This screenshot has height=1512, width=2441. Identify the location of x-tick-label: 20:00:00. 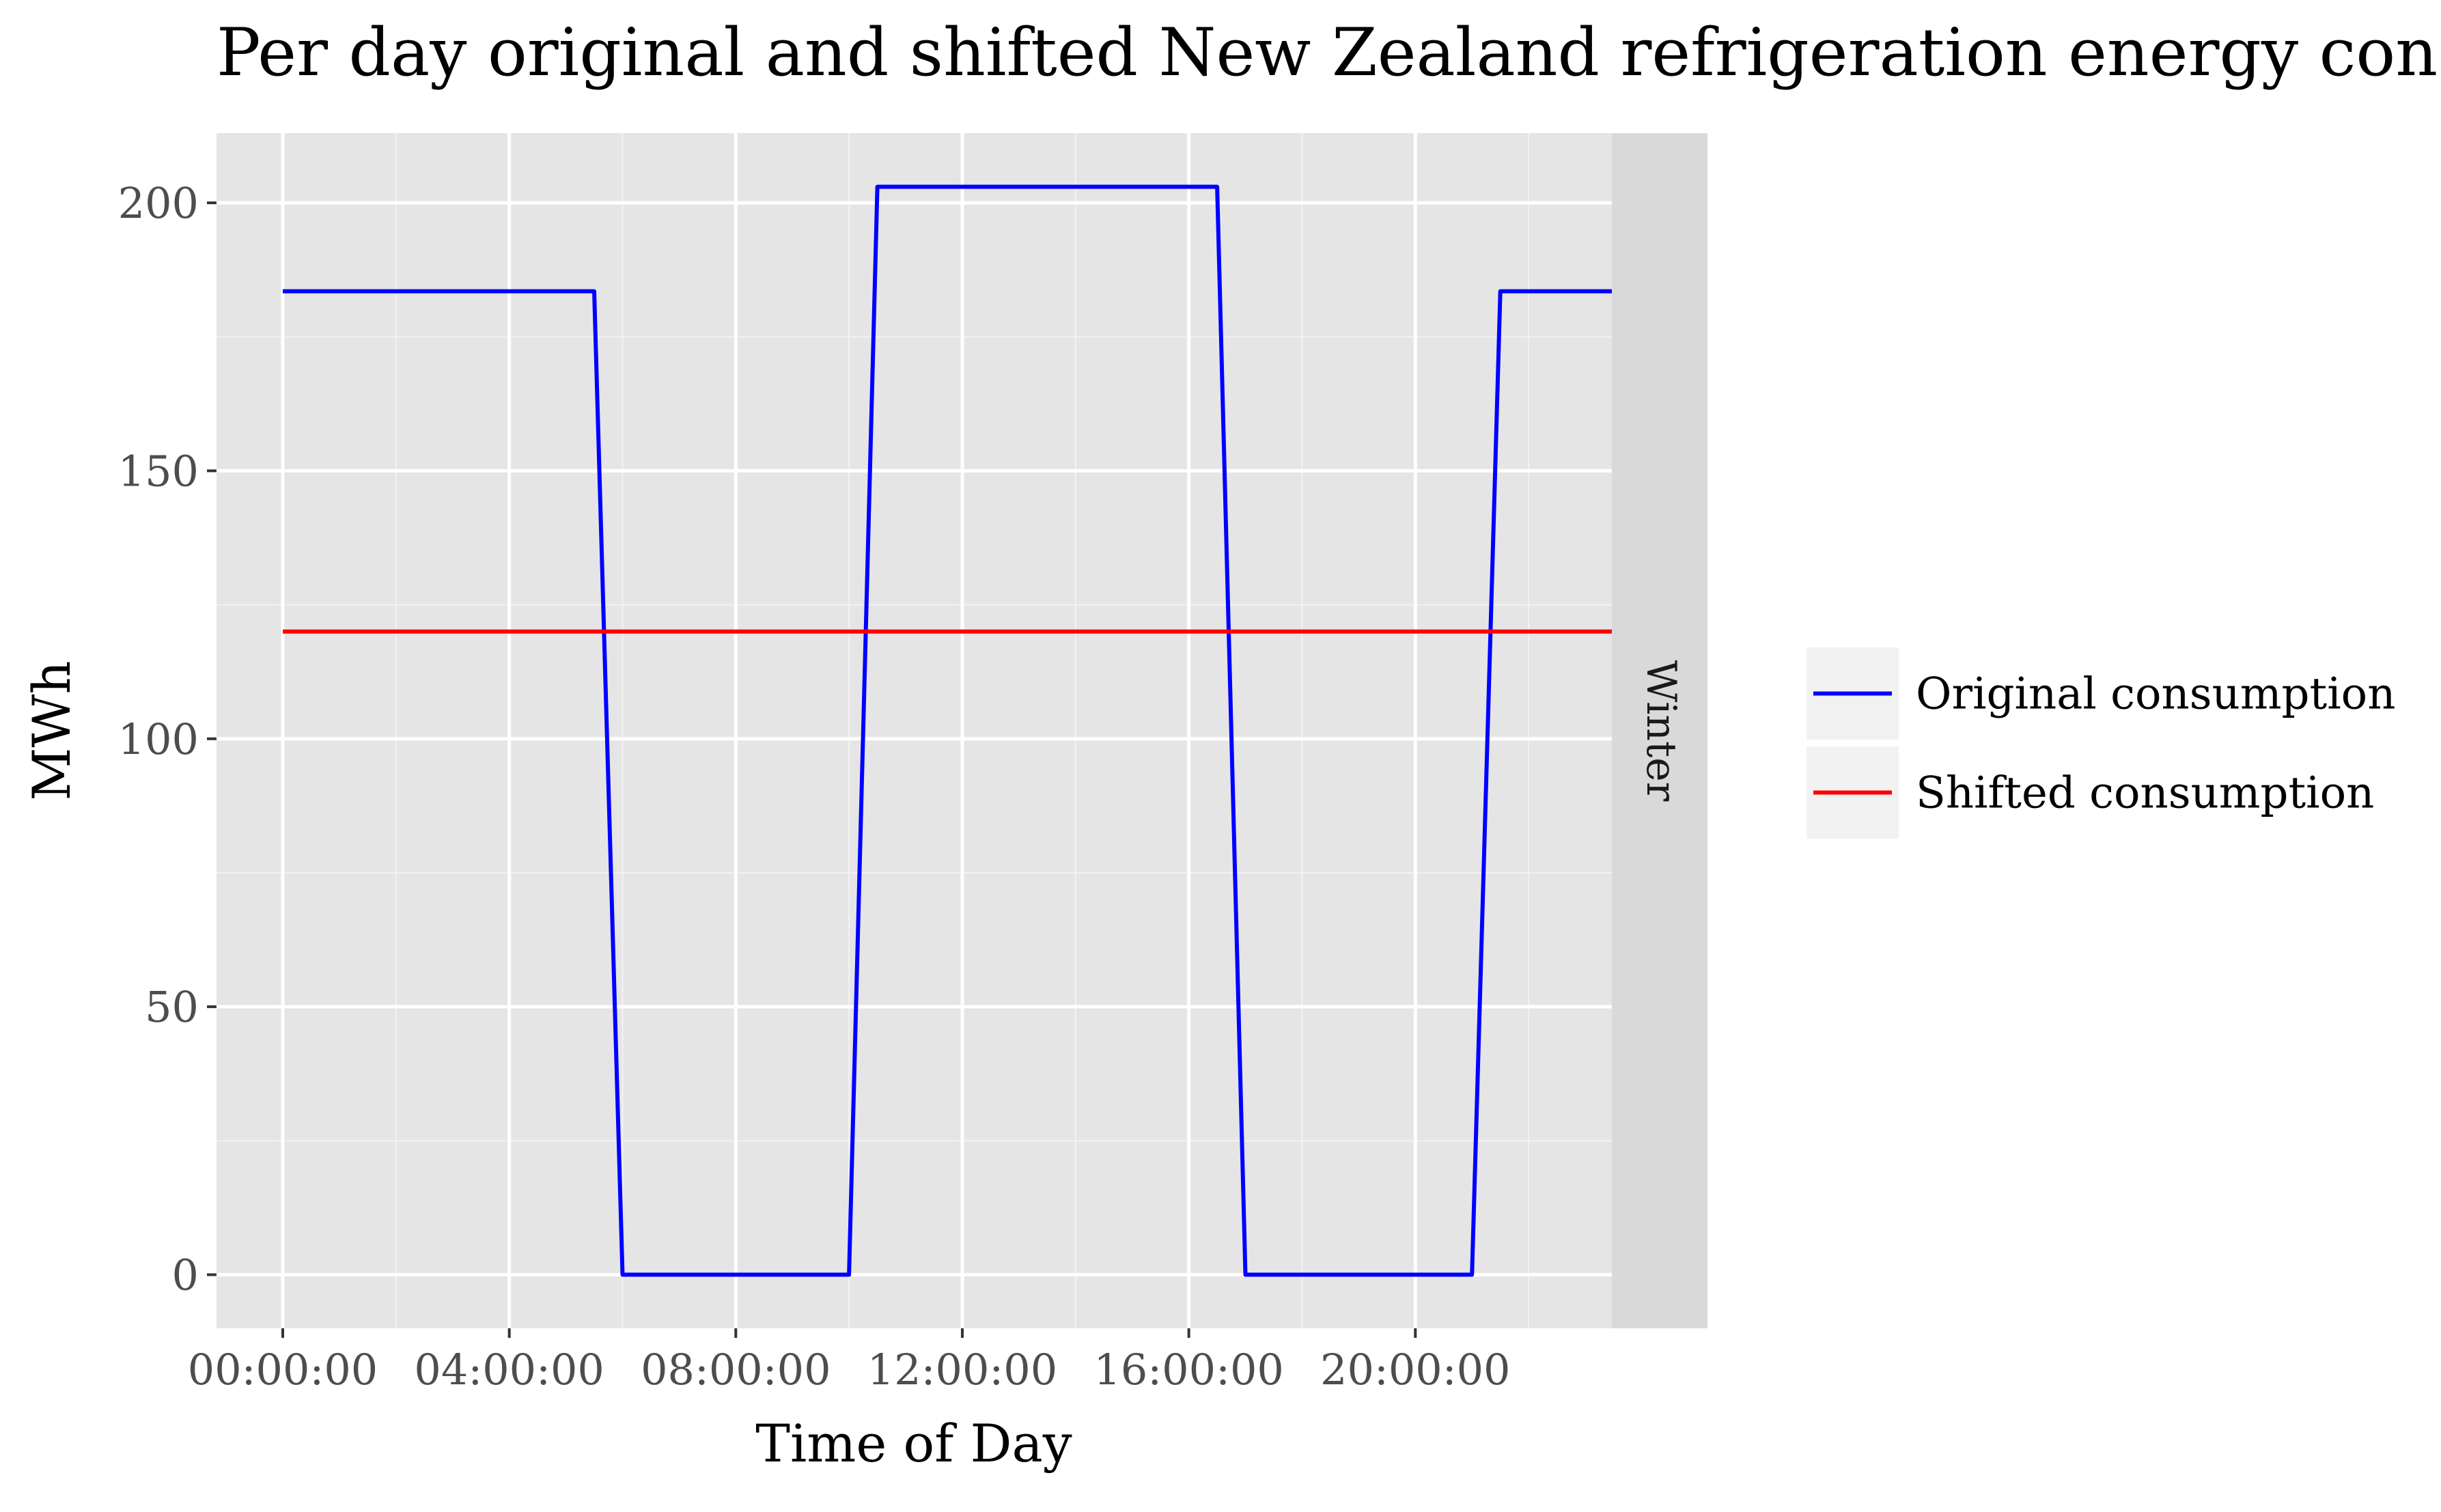
(1415, 1370).